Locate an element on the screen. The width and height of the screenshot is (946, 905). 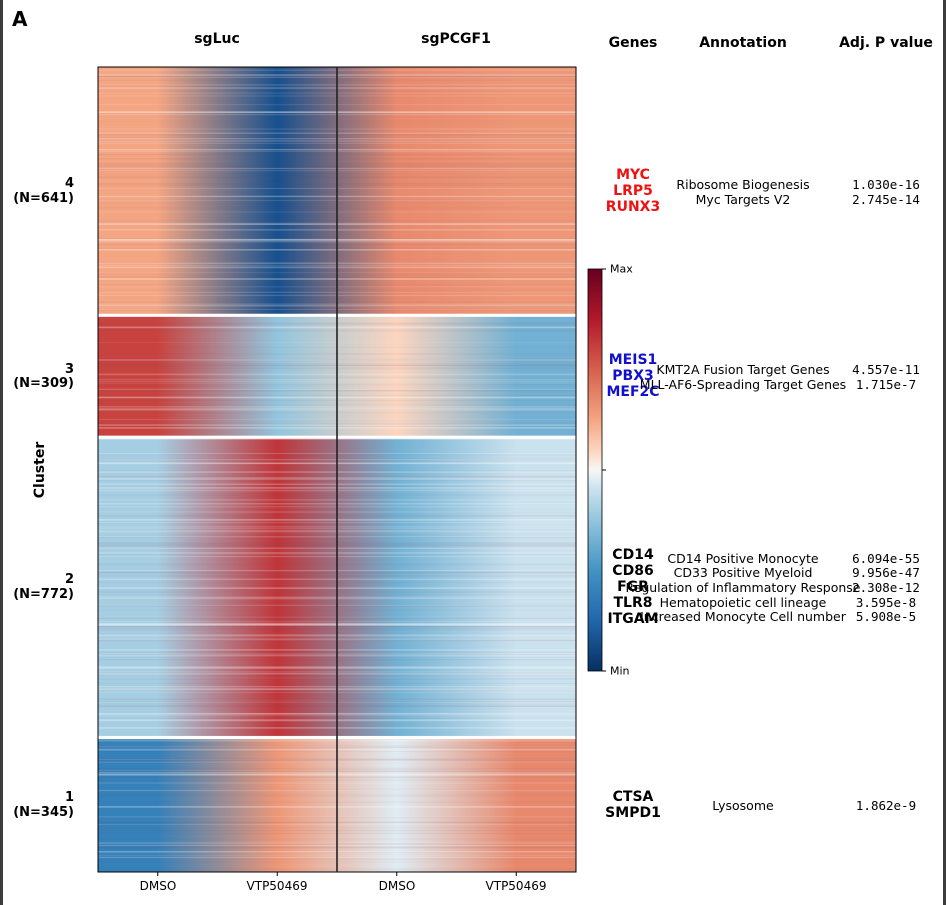
gene-label: TLR8 is located at coordinates (633, 603).